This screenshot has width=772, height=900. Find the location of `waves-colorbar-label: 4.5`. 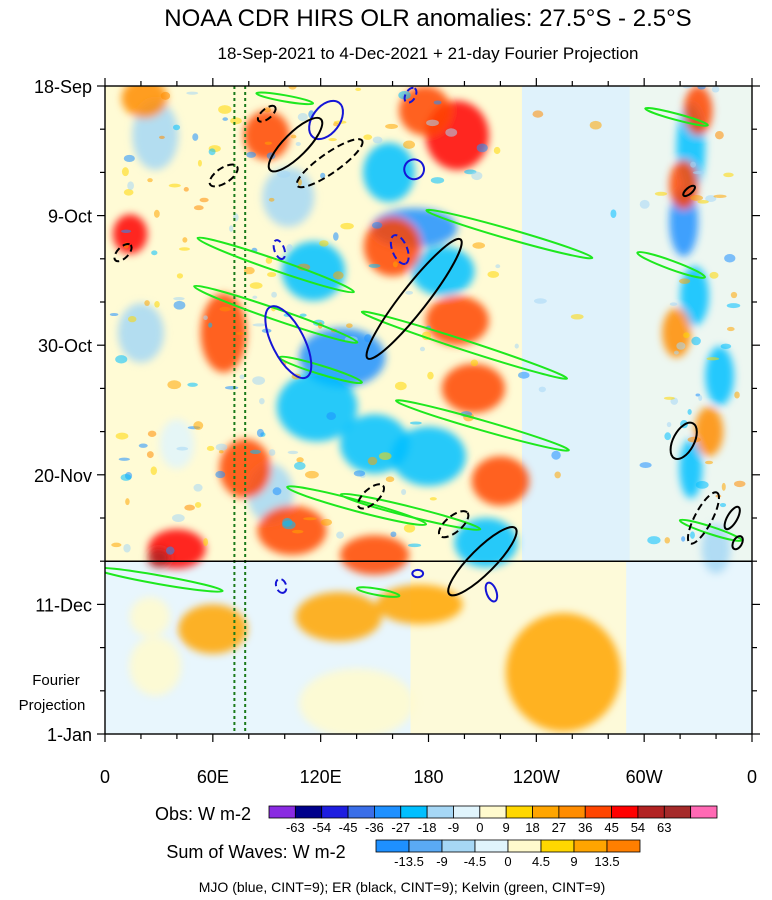

waves-colorbar-label: 4.5 is located at coordinates (541, 861).